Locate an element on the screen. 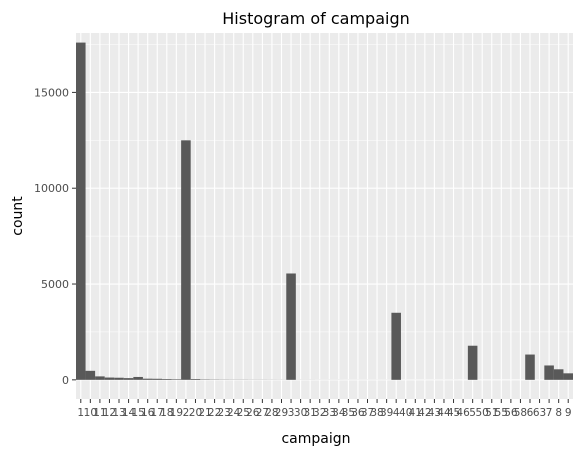 The height and width of the screenshot is (460, 582). x-tick-label: 19 is located at coordinates (176, 413).